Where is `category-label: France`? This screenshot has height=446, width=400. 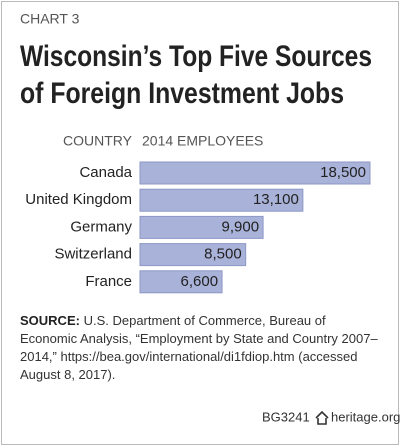 category-label: France is located at coordinates (108, 281).